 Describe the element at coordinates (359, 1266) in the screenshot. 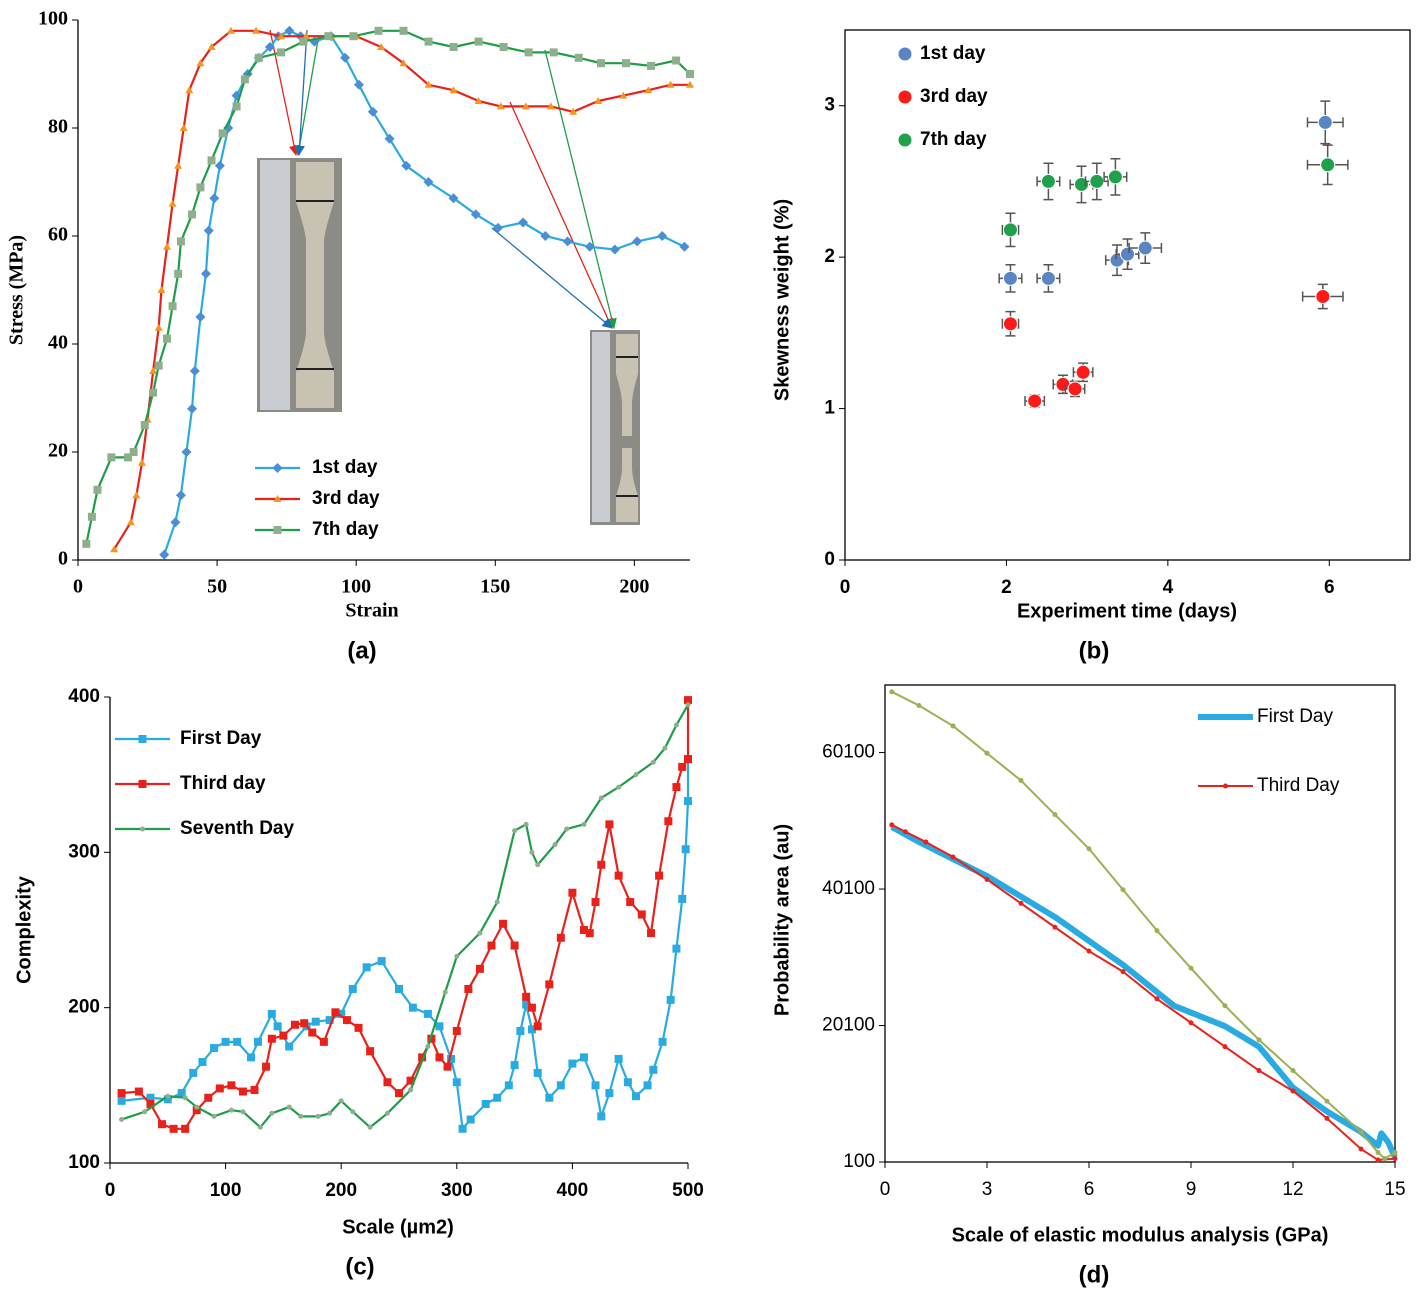

I see `panel-label: (c)` at that location.